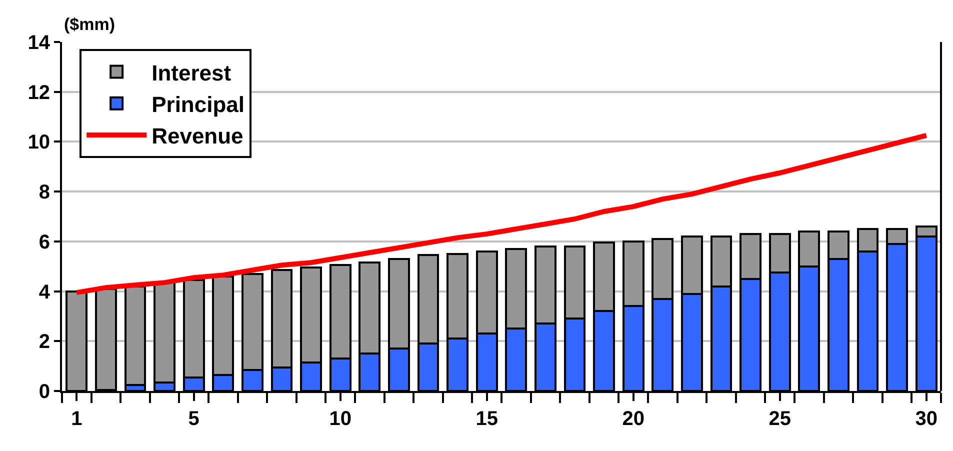  I want to click on y-tick-label: 8, so click(44, 193).